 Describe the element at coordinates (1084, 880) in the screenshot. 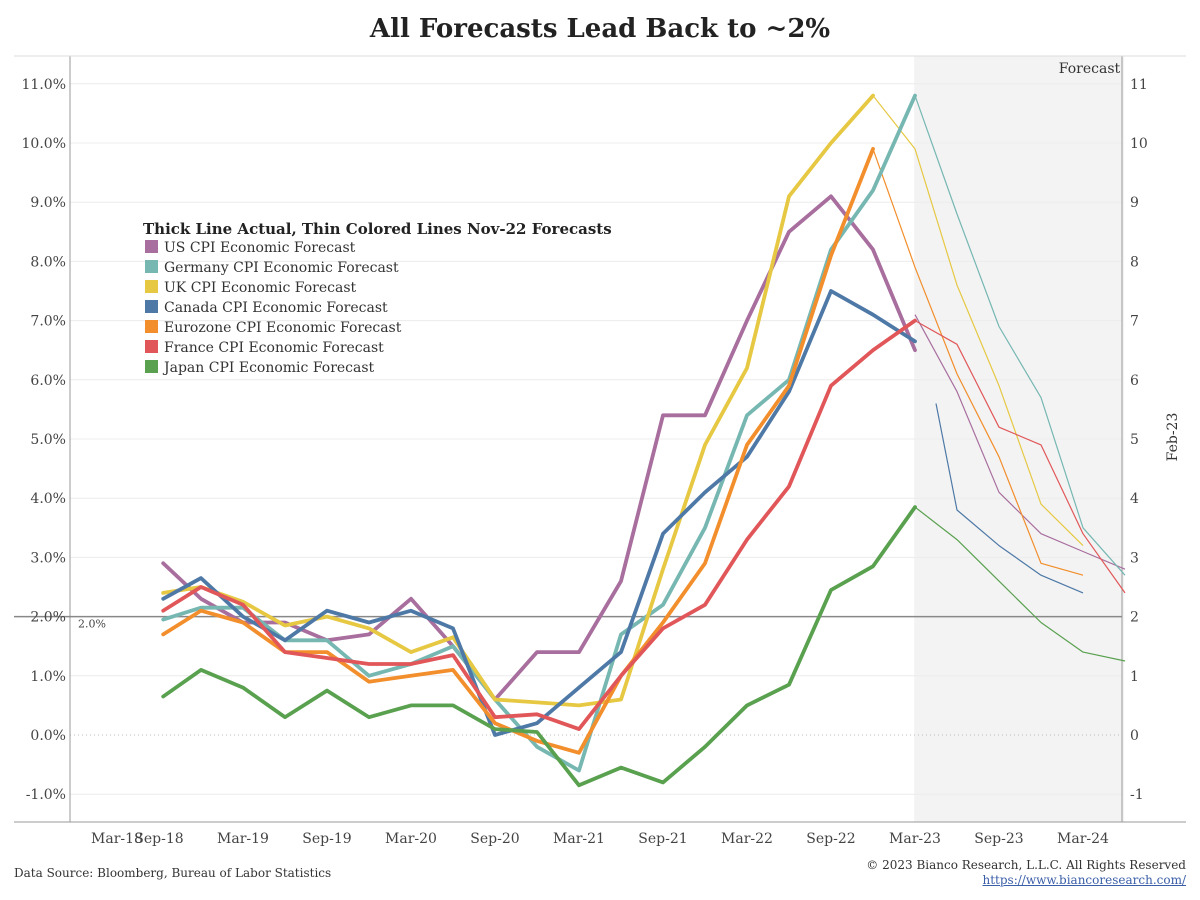

I see `website-link: https://www.biancoresearch.com/` at that location.